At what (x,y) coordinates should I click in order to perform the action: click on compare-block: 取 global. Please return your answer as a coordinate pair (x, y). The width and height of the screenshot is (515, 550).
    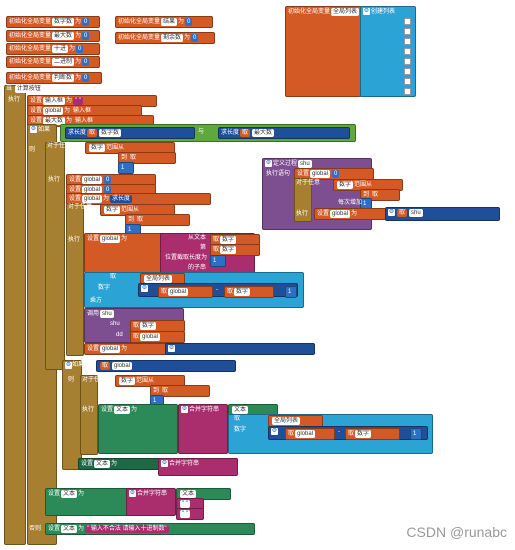
    Looking at the image, I should click on (166, 366).